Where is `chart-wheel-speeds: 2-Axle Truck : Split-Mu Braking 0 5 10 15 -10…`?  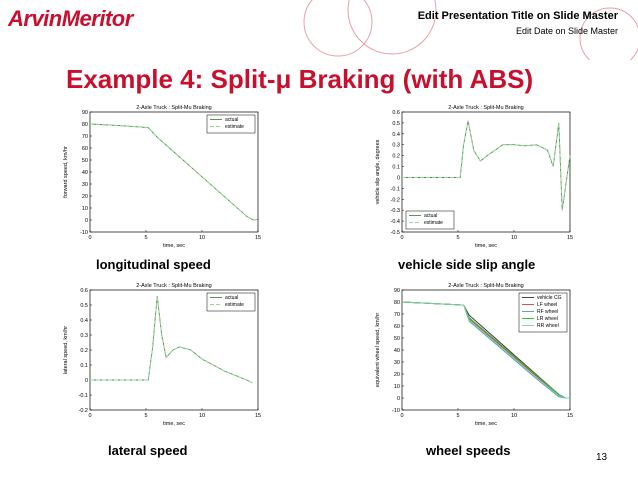
chart-wheel-speeds: 2-Axle Truck : Split-Mu Braking 0 5 10 15 -10… is located at coordinates (474, 355).